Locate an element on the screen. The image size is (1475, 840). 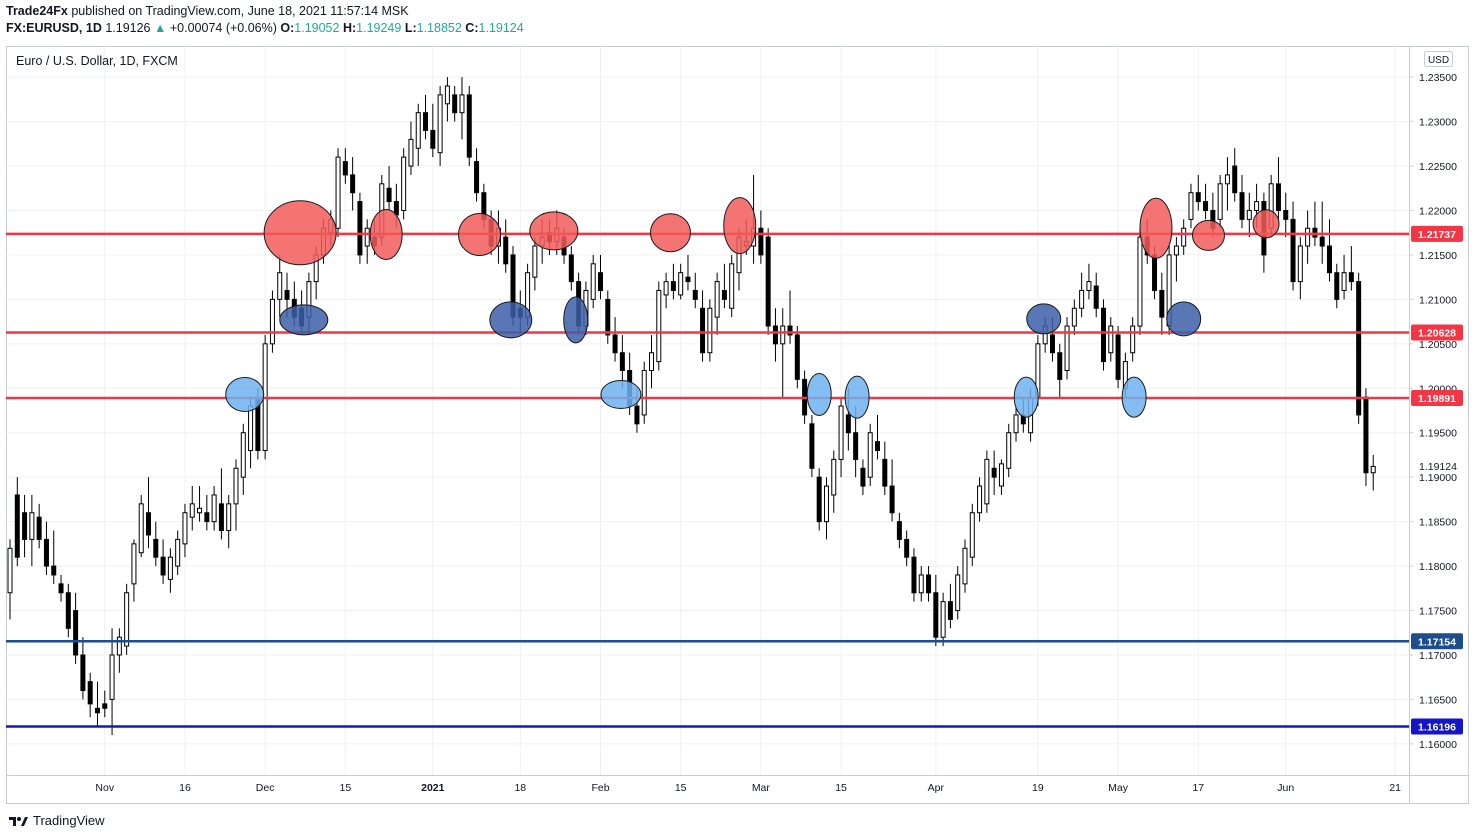
tradingview-logo-icon is located at coordinates (18, 821).